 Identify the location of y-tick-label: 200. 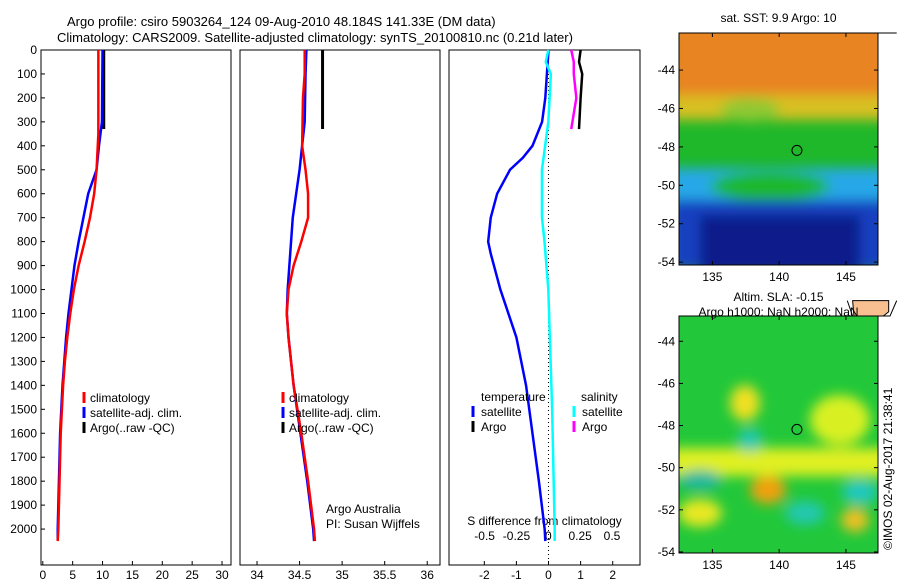
(27, 98).